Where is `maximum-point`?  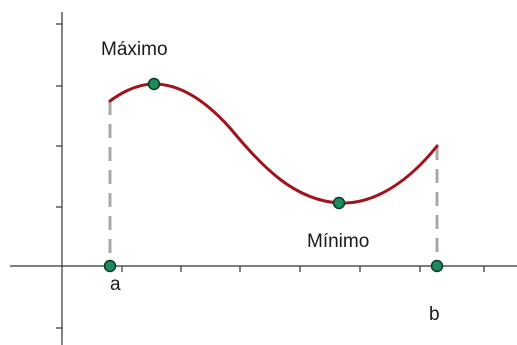
maximum-point is located at coordinates (154, 84).